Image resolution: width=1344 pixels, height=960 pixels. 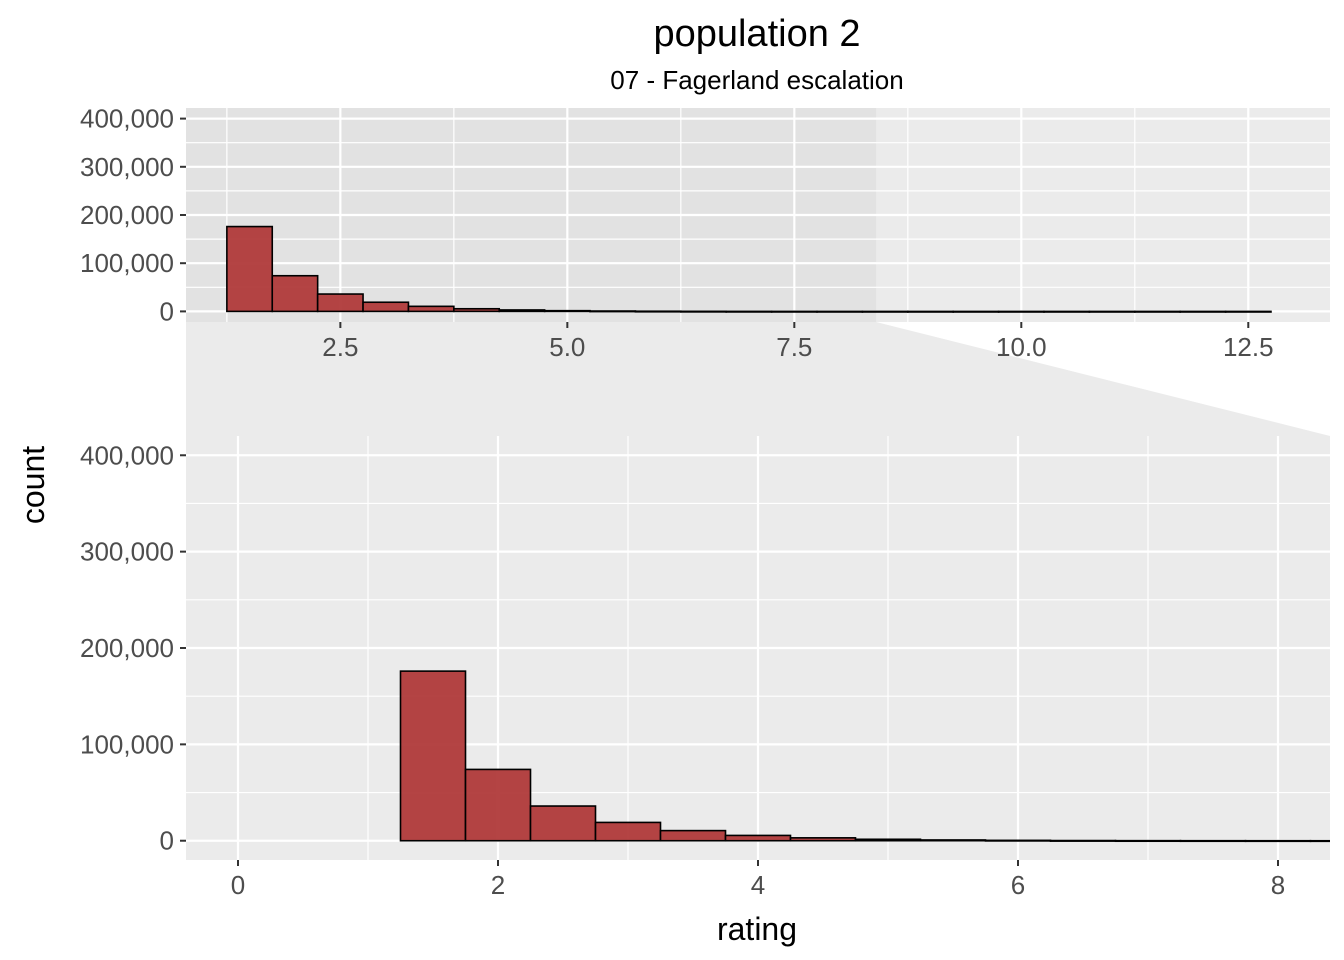 I want to click on zoom-y-tick-label: 0, so click(x=167, y=841).